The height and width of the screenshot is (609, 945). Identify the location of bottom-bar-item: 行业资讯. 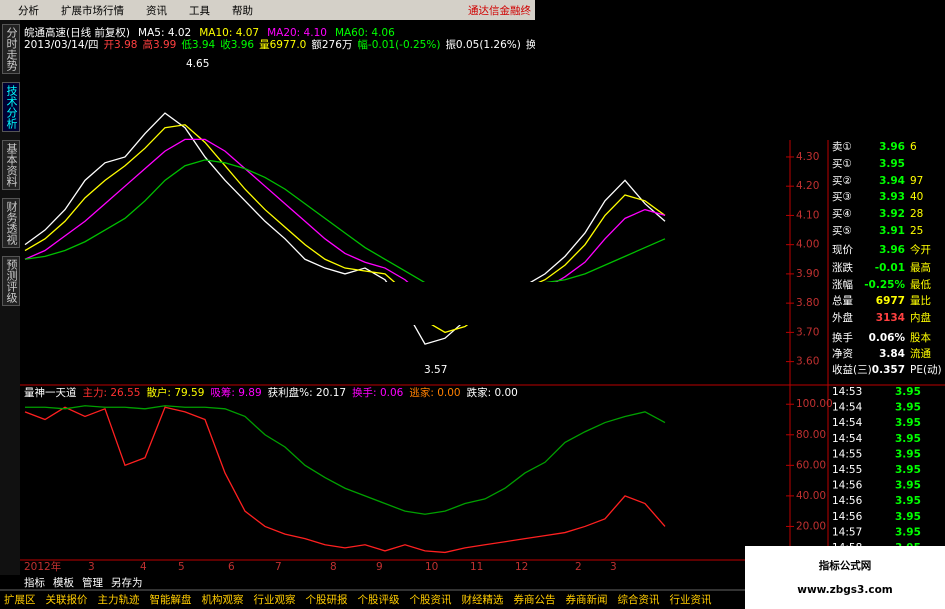
(691, 599).